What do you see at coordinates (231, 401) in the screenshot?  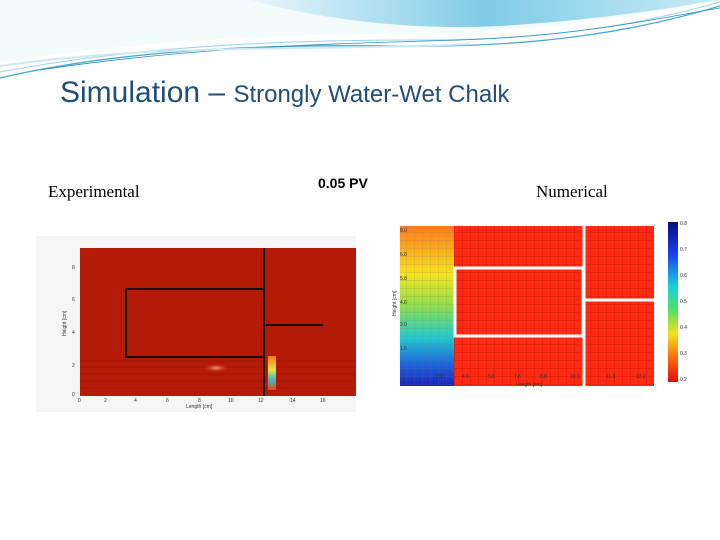 I see `experimental-xtick: 10` at bounding box center [231, 401].